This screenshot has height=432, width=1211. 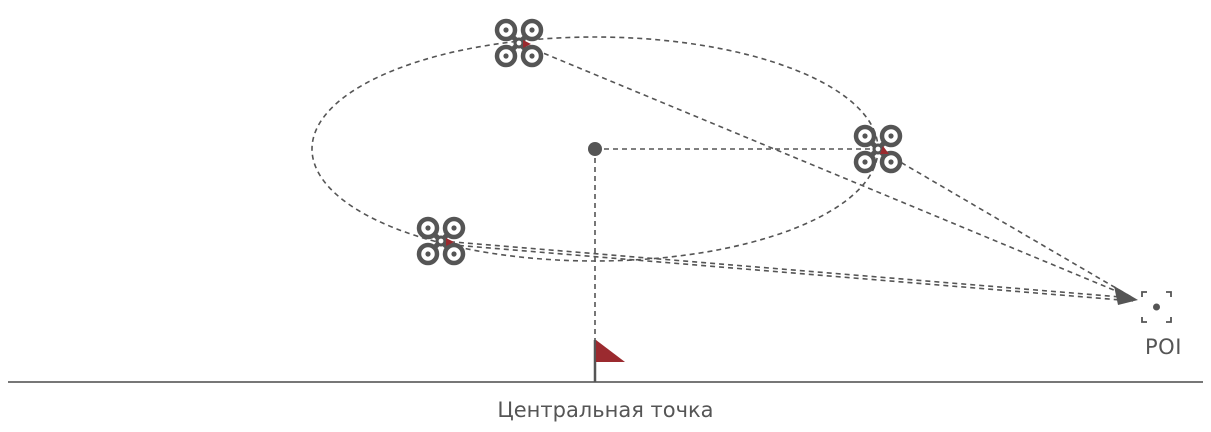 I want to click on drone-right-icon, so click(x=878, y=149).